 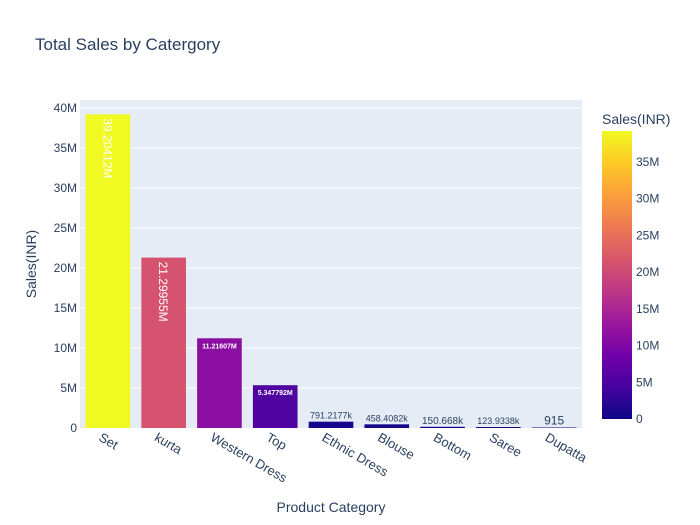 I want to click on colorbar-tick-label: 5M, so click(x=644, y=382).